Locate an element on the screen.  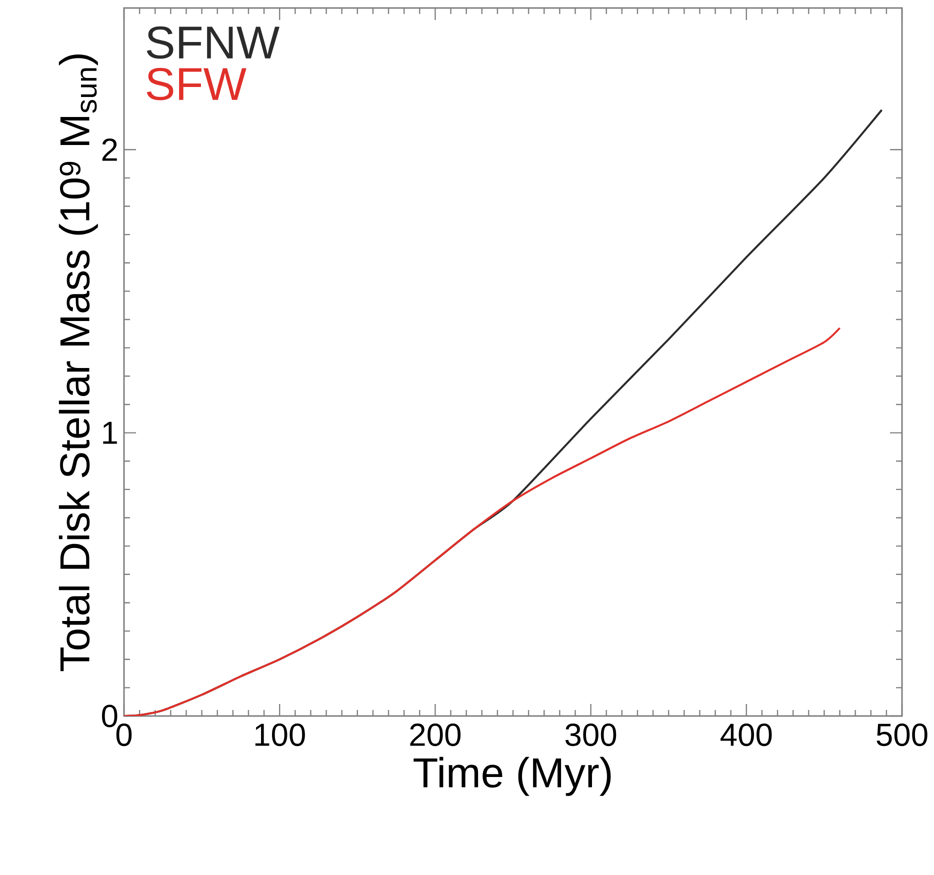
y-tick-label: 1 is located at coordinates (110, 433).